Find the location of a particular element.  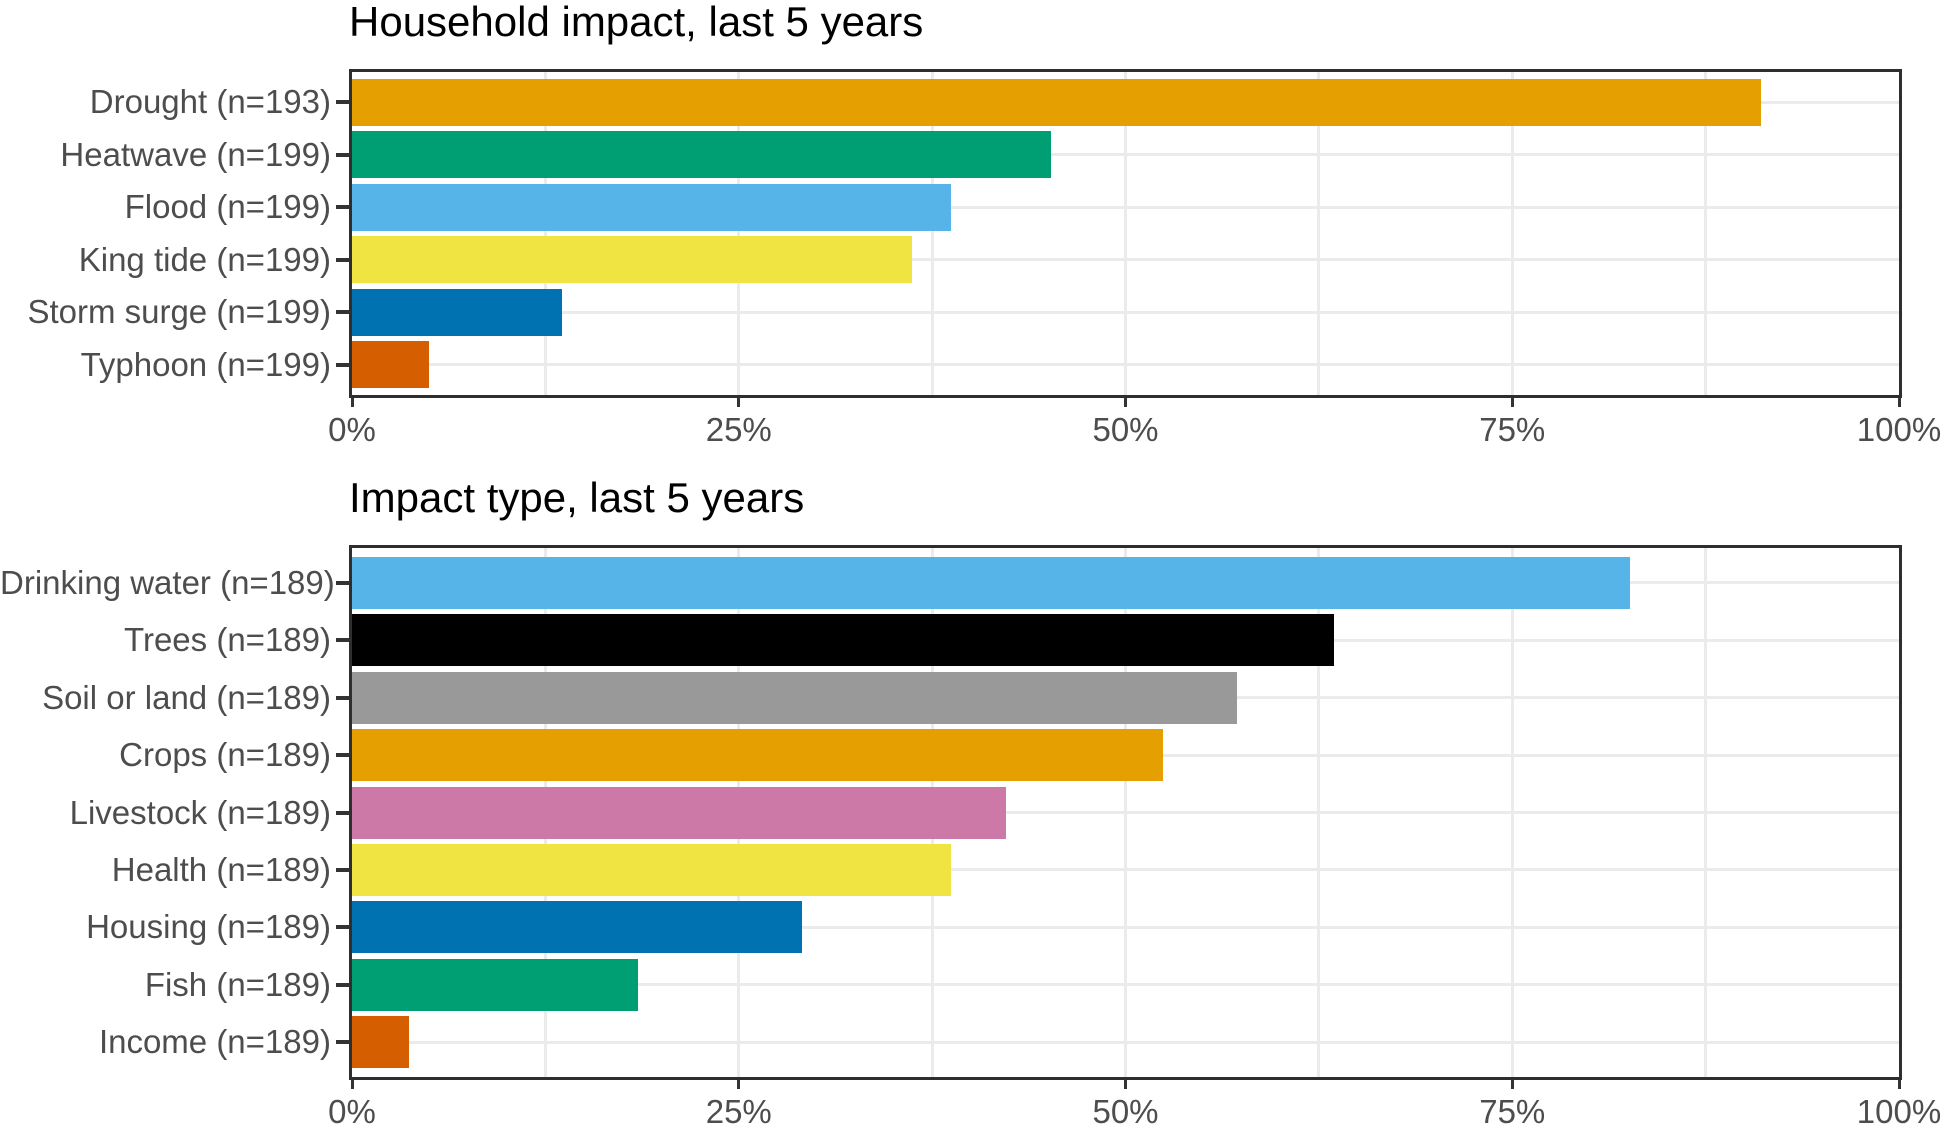

bar-drinking-water is located at coordinates (991, 582).